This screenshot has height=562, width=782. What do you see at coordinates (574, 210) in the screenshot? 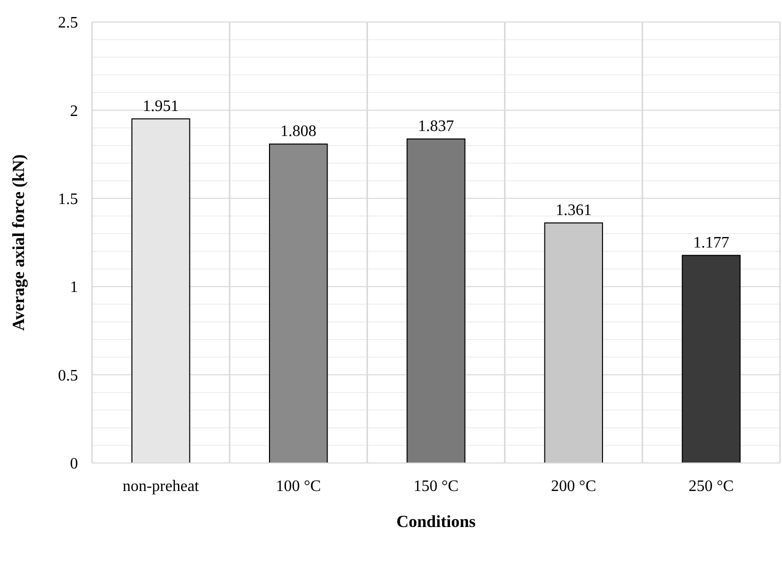
I see `data-label: 1.361` at bounding box center [574, 210].